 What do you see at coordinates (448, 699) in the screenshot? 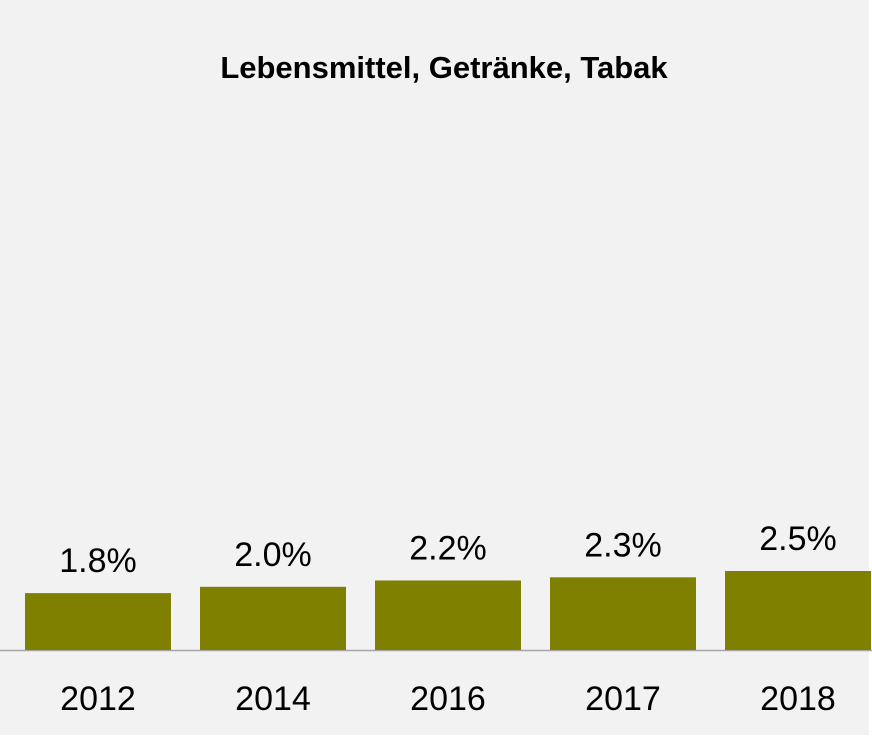
I see `x-tick-label: 2016` at bounding box center [448, 699].